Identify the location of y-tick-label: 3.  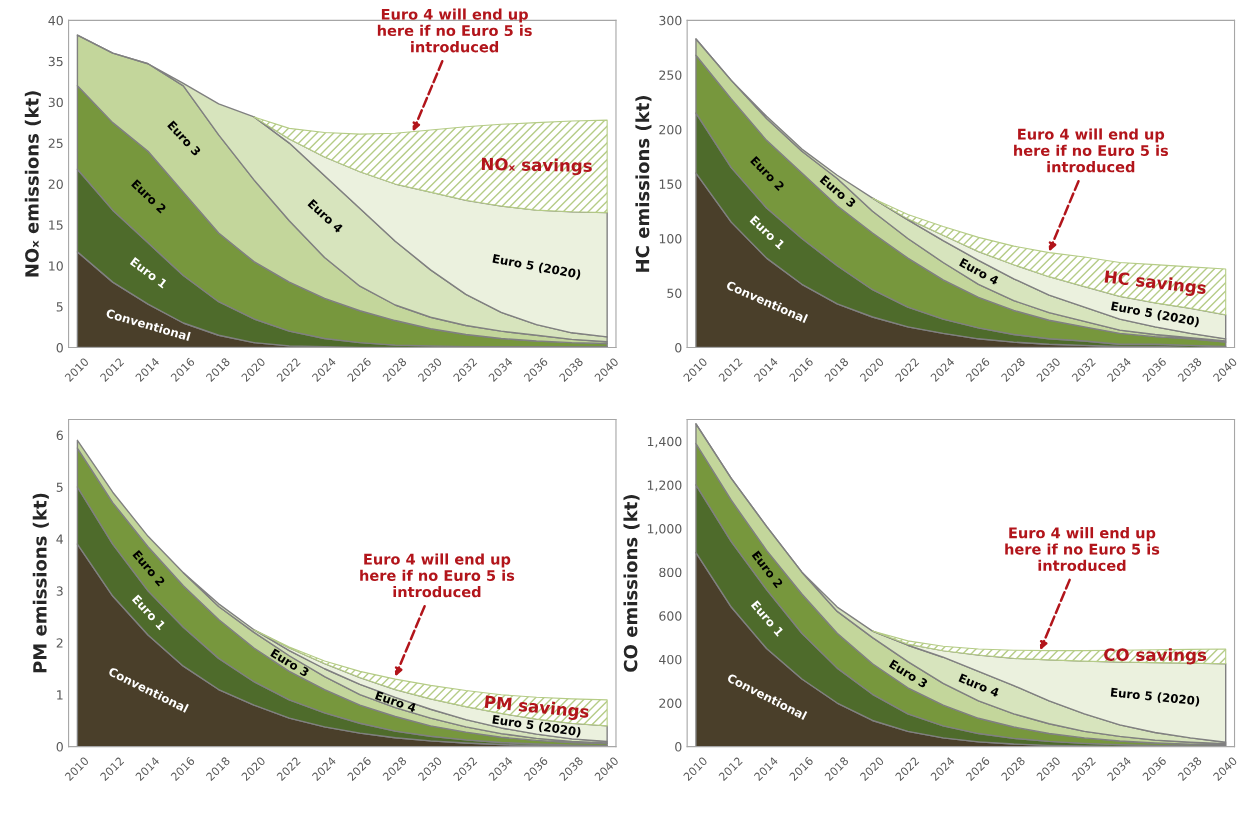
(59, 591).